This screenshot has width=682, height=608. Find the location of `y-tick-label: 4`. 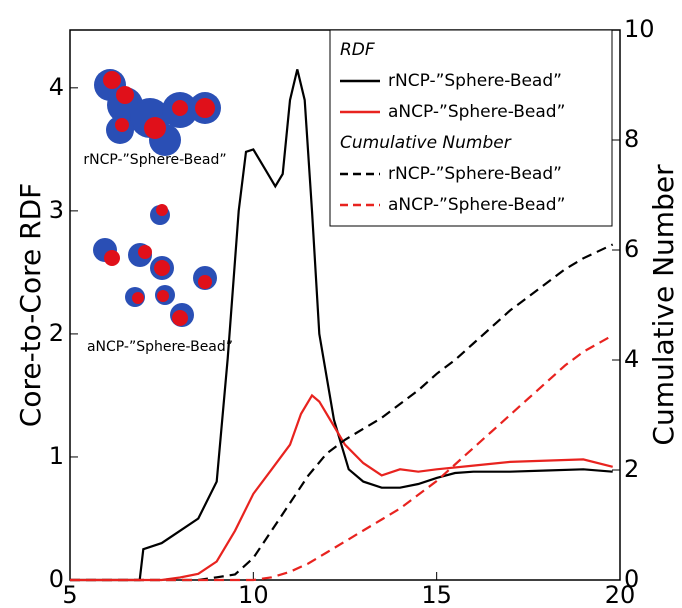

y-tick-label: 4 is located at coordinates (56, 87).